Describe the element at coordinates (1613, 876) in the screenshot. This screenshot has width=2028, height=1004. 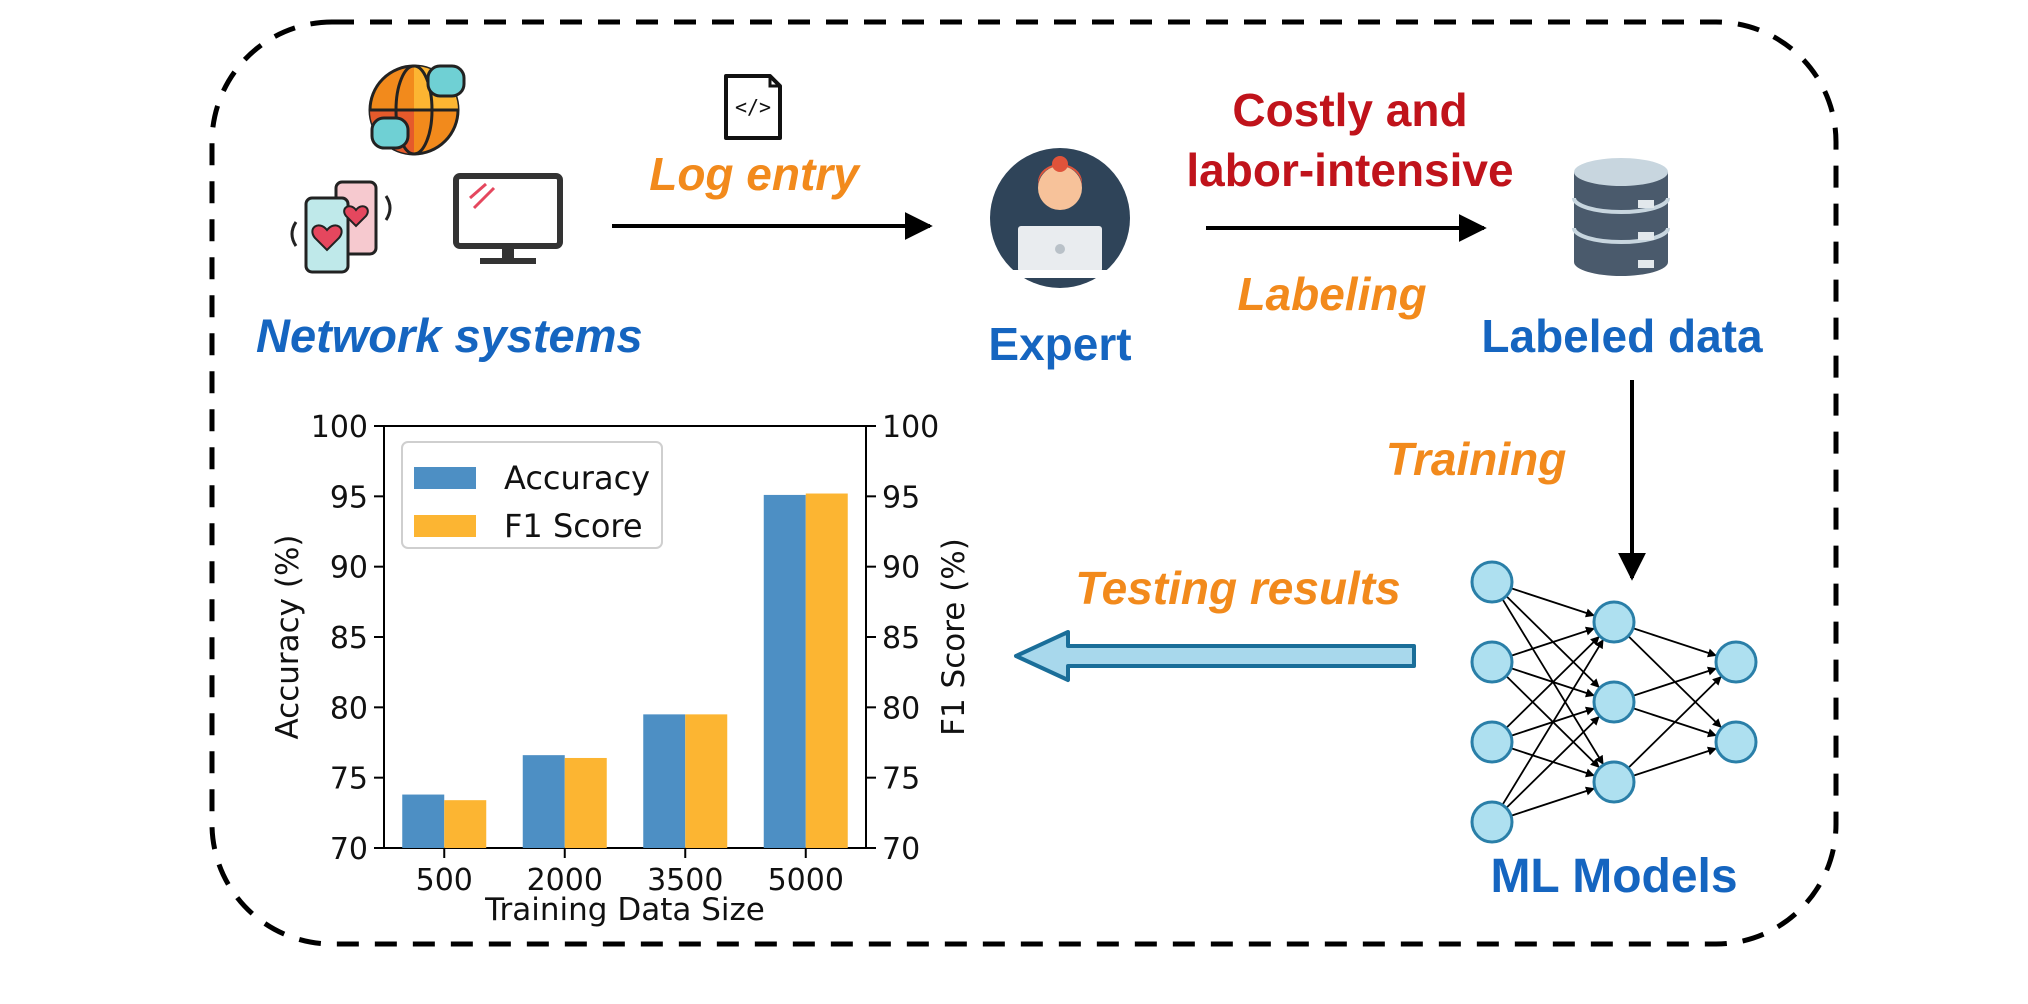
I see `ml-models-label: ML Models` at that location.